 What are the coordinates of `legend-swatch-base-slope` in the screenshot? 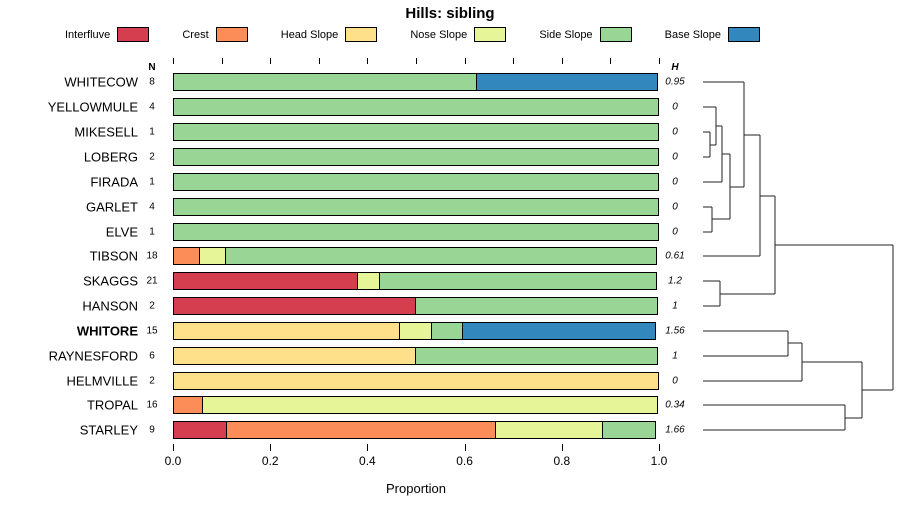 It's located at (743, 34).